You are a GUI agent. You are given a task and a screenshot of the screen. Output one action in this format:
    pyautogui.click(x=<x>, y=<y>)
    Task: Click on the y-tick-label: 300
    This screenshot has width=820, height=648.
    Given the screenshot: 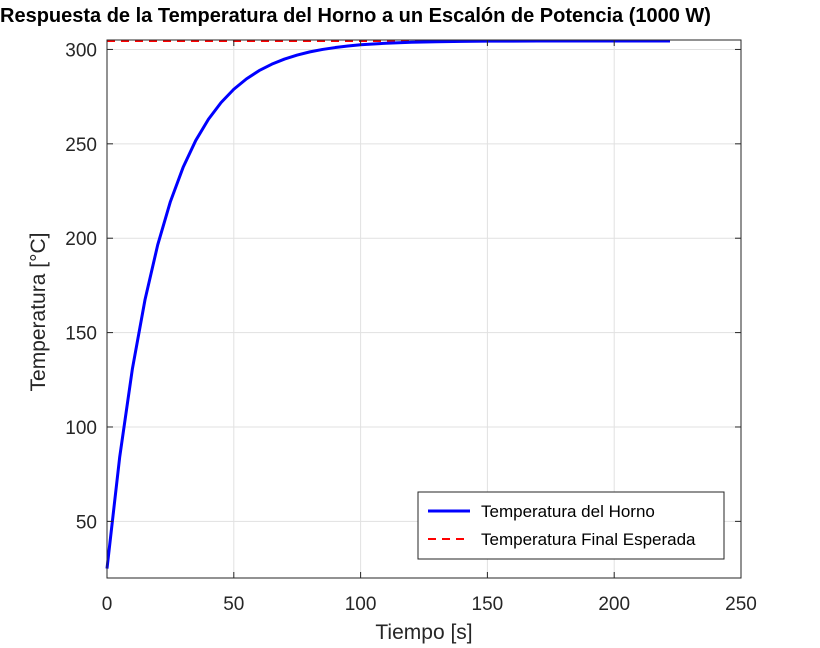 What is the action you would take?
    pyautogui.click(x=81, y=50)
    